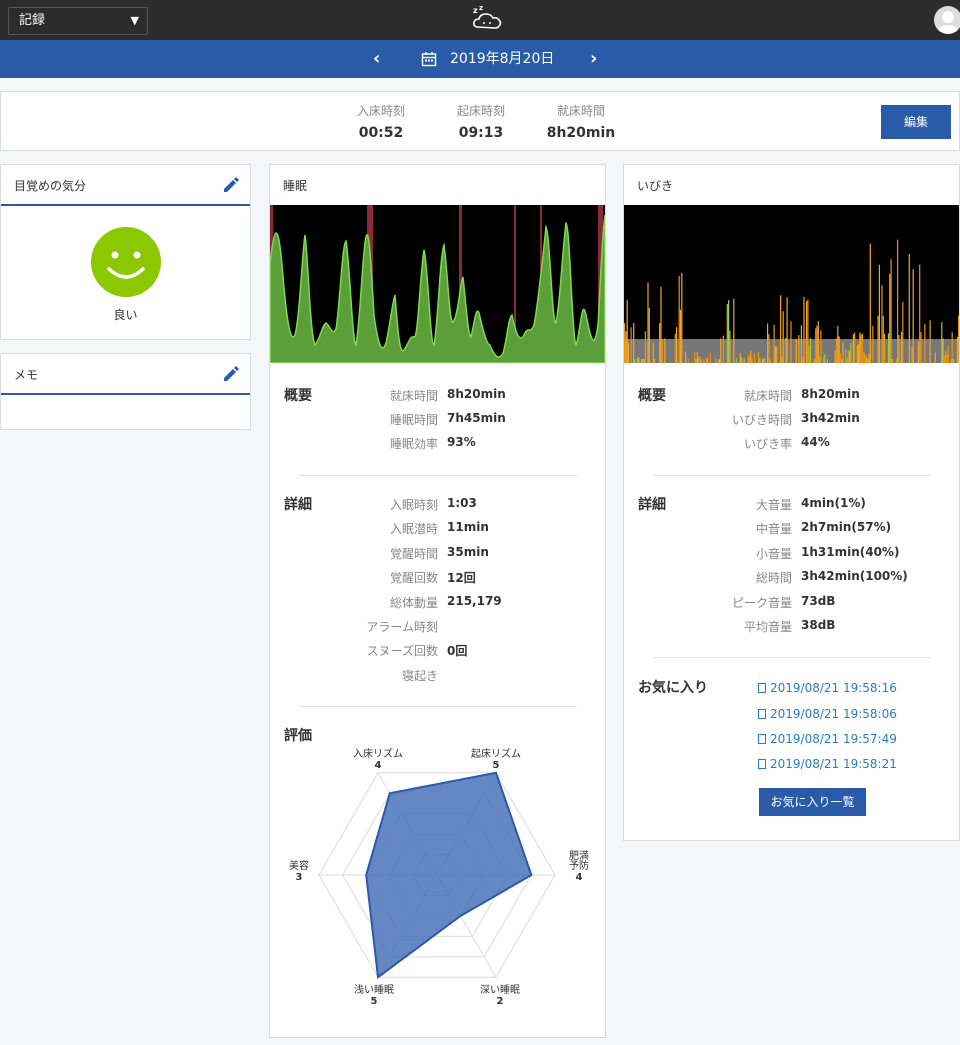 Image resolution: width=960 pixels, height=1045 pixels. I want to click on card-header: いびき, so click(791, 185).